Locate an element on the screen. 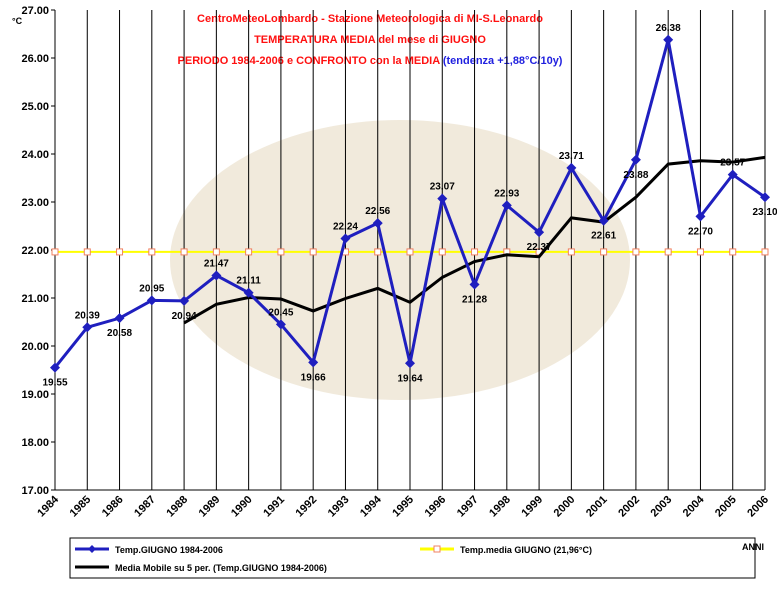 This screenshot has height=593, width=777. y-axis-label: °C is located at coordinates (17, 21).